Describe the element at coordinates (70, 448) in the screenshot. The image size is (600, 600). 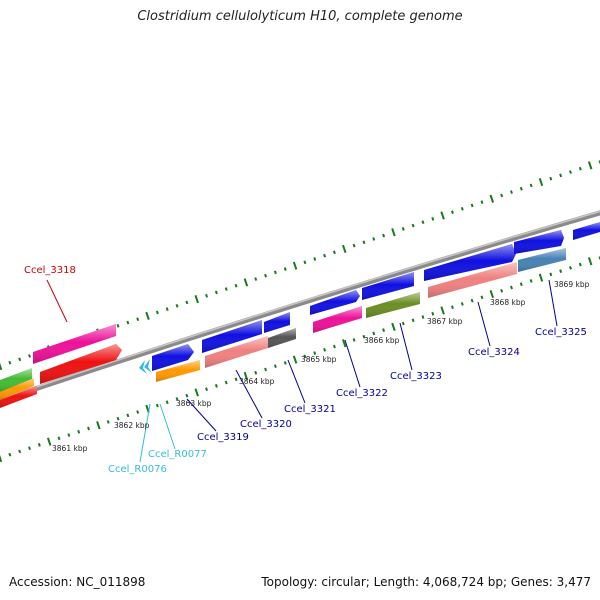
I see `kbp-label: 3861 kbp` at that location.